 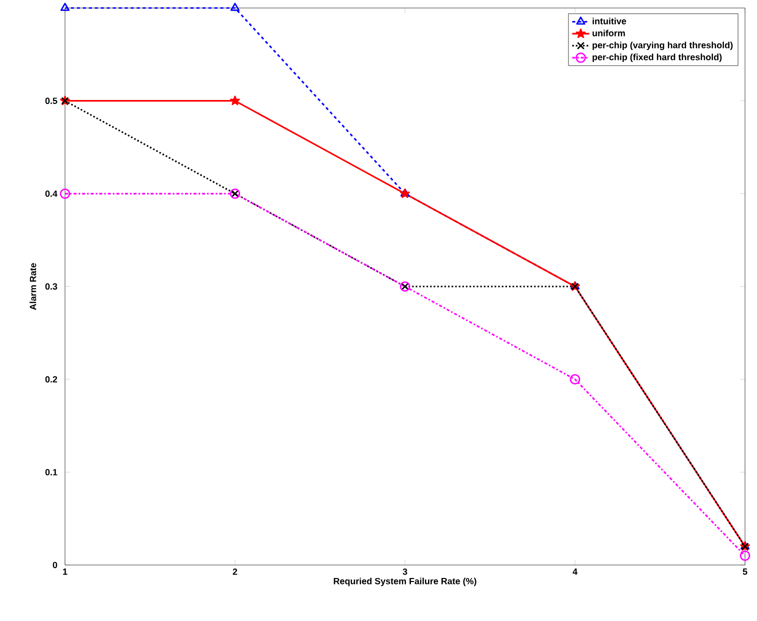 What do you see at coordinates (662, 46) in the screenshot?
I see `legend-label: per-chip (varying hard threshold)` at bounding box center [662, 46].